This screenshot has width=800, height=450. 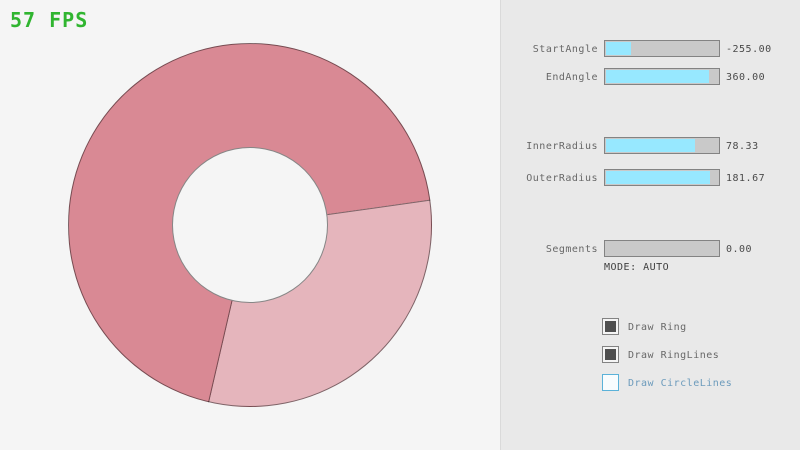 I want to click on checkbox-row-draw-ringlines: Draw RingLines, so click(x=650, y=355).